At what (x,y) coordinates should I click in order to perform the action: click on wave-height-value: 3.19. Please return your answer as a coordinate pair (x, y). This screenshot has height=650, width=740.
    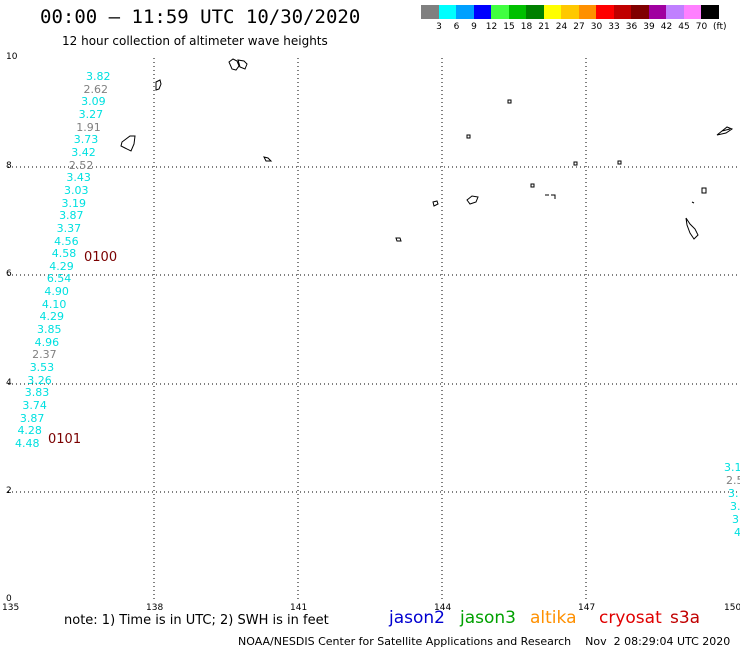
    Looking at the image, I should click on (74, 203).